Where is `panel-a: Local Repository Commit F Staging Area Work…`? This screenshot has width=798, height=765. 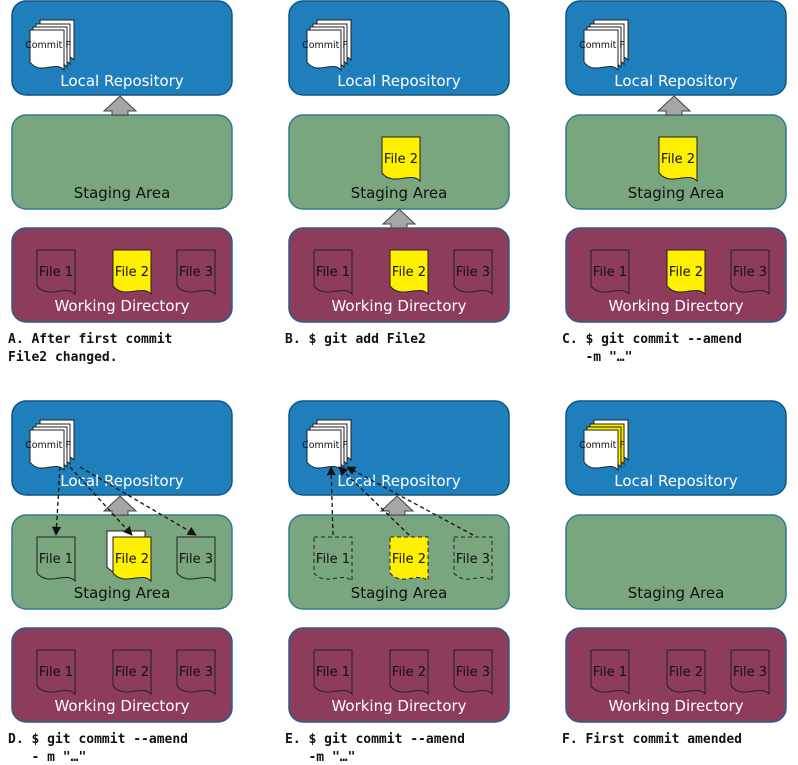 panel-a: Local Repository Commit F Staging Area Work… is located at coordinates (120, 182).